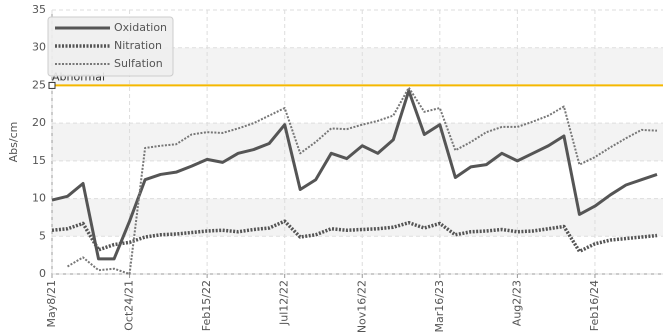 The height and width of the screenshot is (336, 666). Describe the element at coordinates (39, 198) in the screenshot. I see `y-tick-label: 10` at that location.